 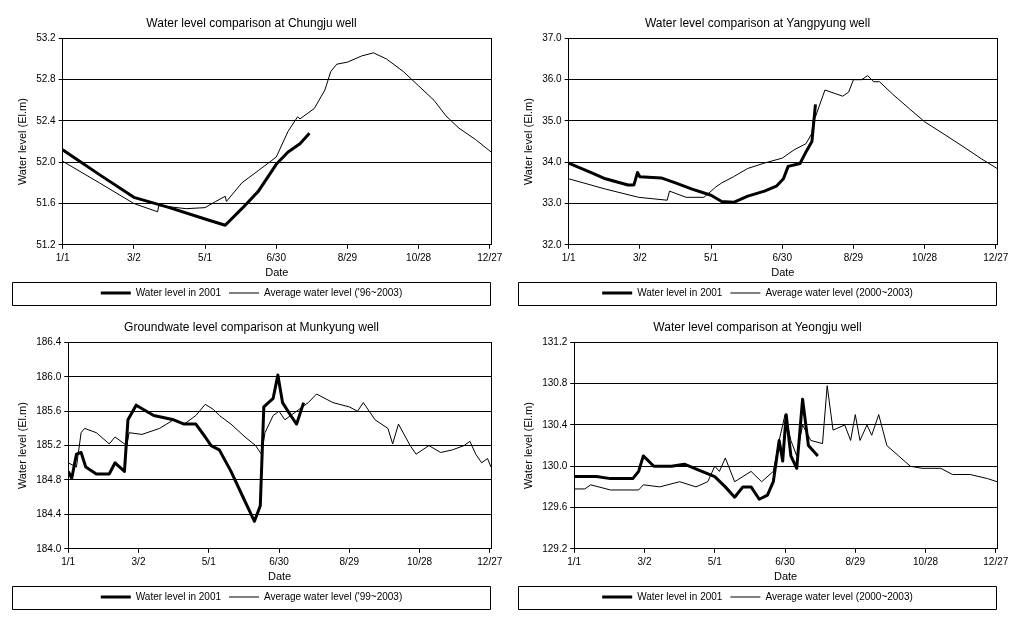 What do you see at coordinates (552, 38) in the screenshot?
I see `y-tick-label: 37.0` at bounding box center [552, 38].